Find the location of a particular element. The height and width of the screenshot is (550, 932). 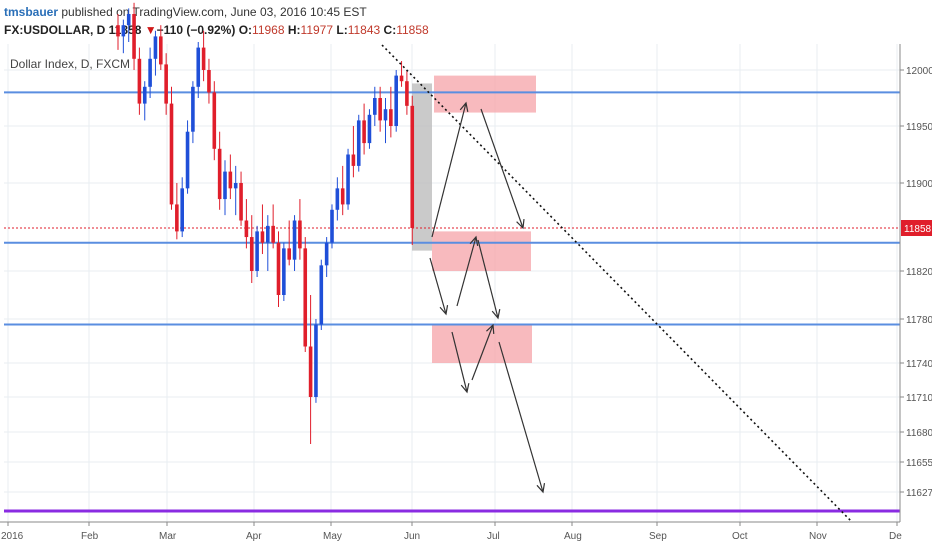

time-tick-label: Mar is located at coordinates (168, 536).